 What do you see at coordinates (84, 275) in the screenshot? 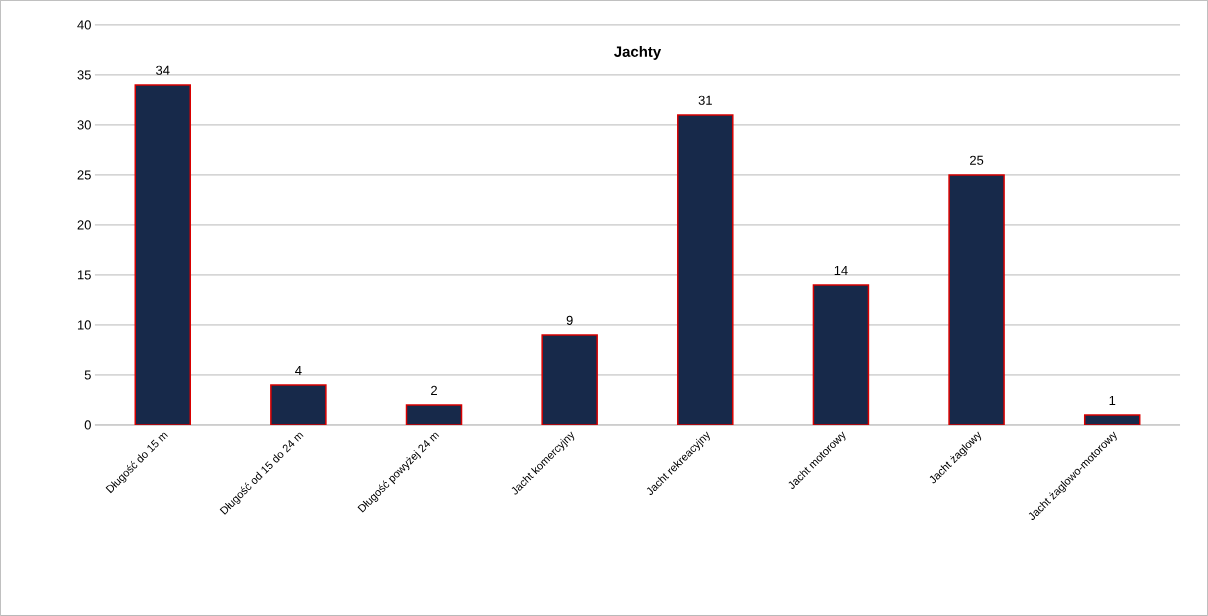
I see `y-tick-label: 15` at bounding box center [84, 275].